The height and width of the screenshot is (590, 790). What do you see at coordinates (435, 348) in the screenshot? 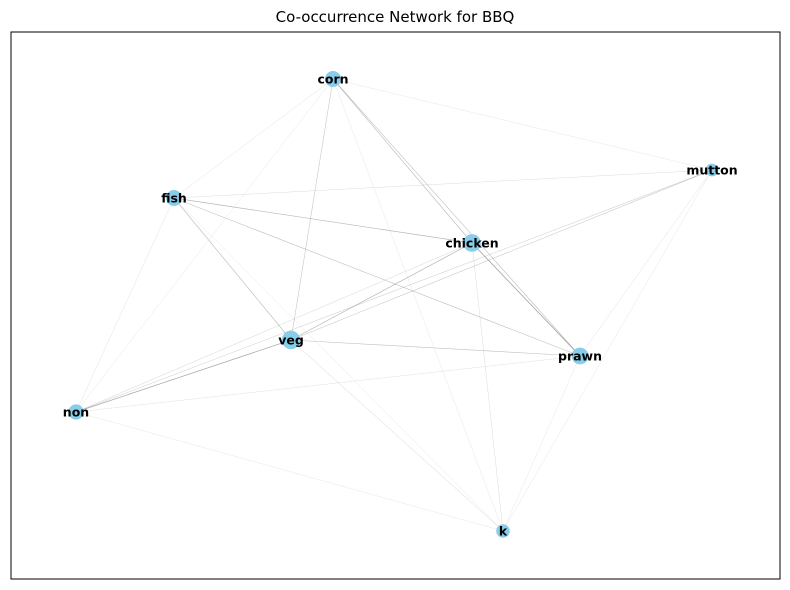
I see `edge-veg-prawn` at bounding box center [435, 348].